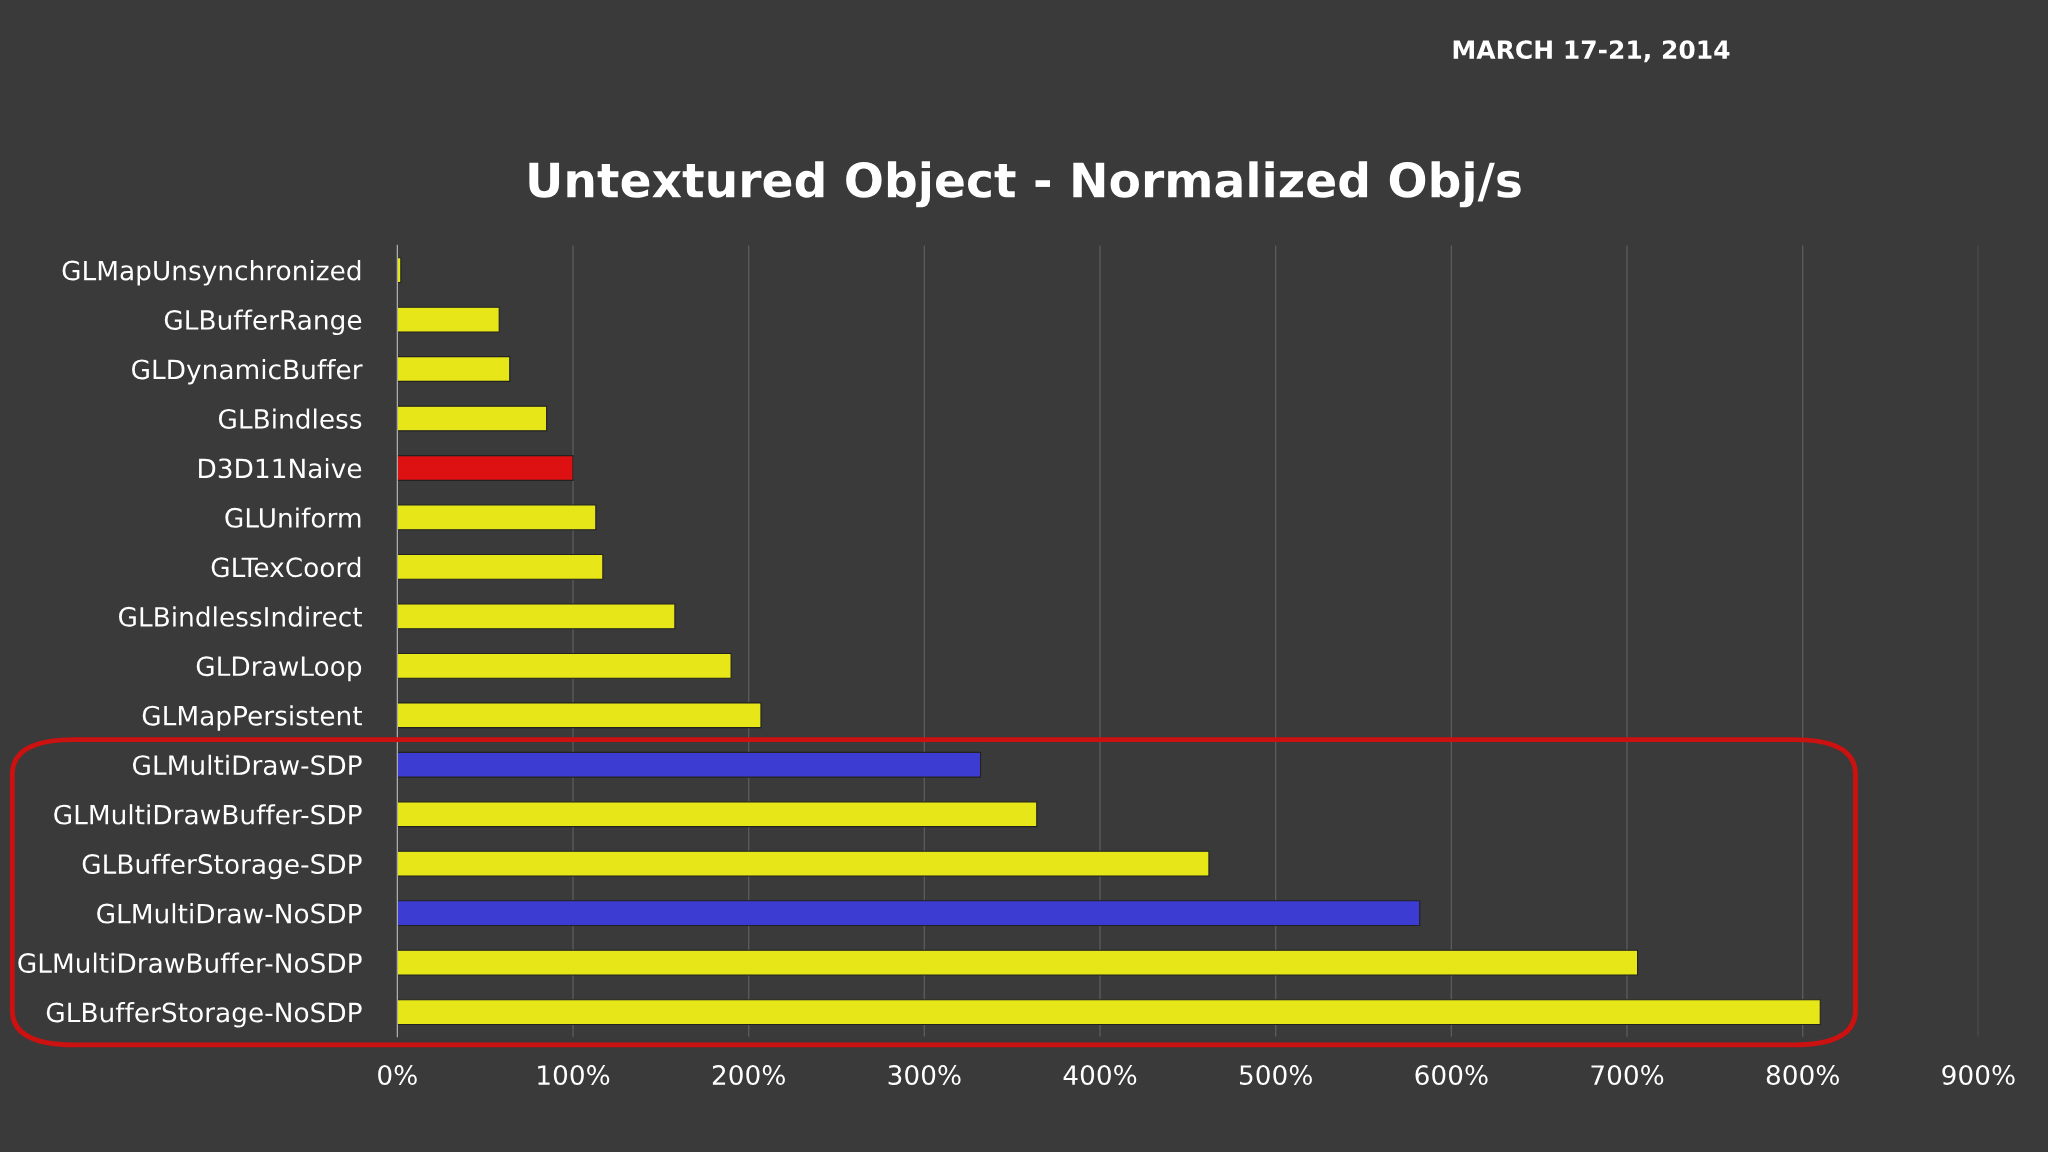  What do you see at coordinates (293, 517) in the screenshot?
I see `y-tick-label: GLUniform` at bounding box center [293, 517].